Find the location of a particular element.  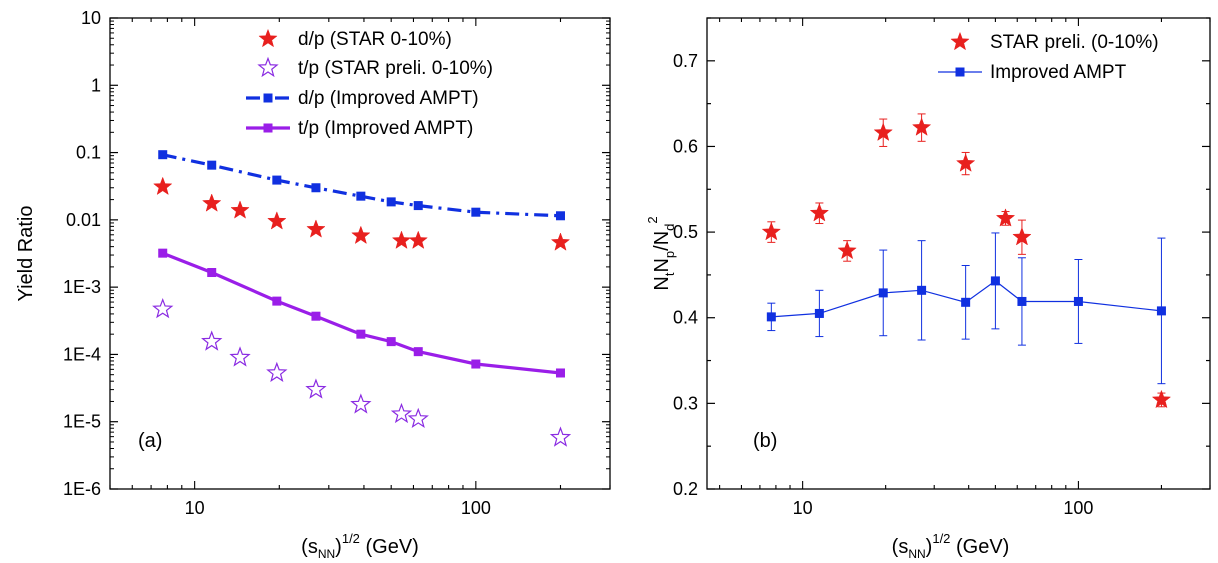

legend-label: t/p (Improved AMPT) is located at coordinates (385, 128).